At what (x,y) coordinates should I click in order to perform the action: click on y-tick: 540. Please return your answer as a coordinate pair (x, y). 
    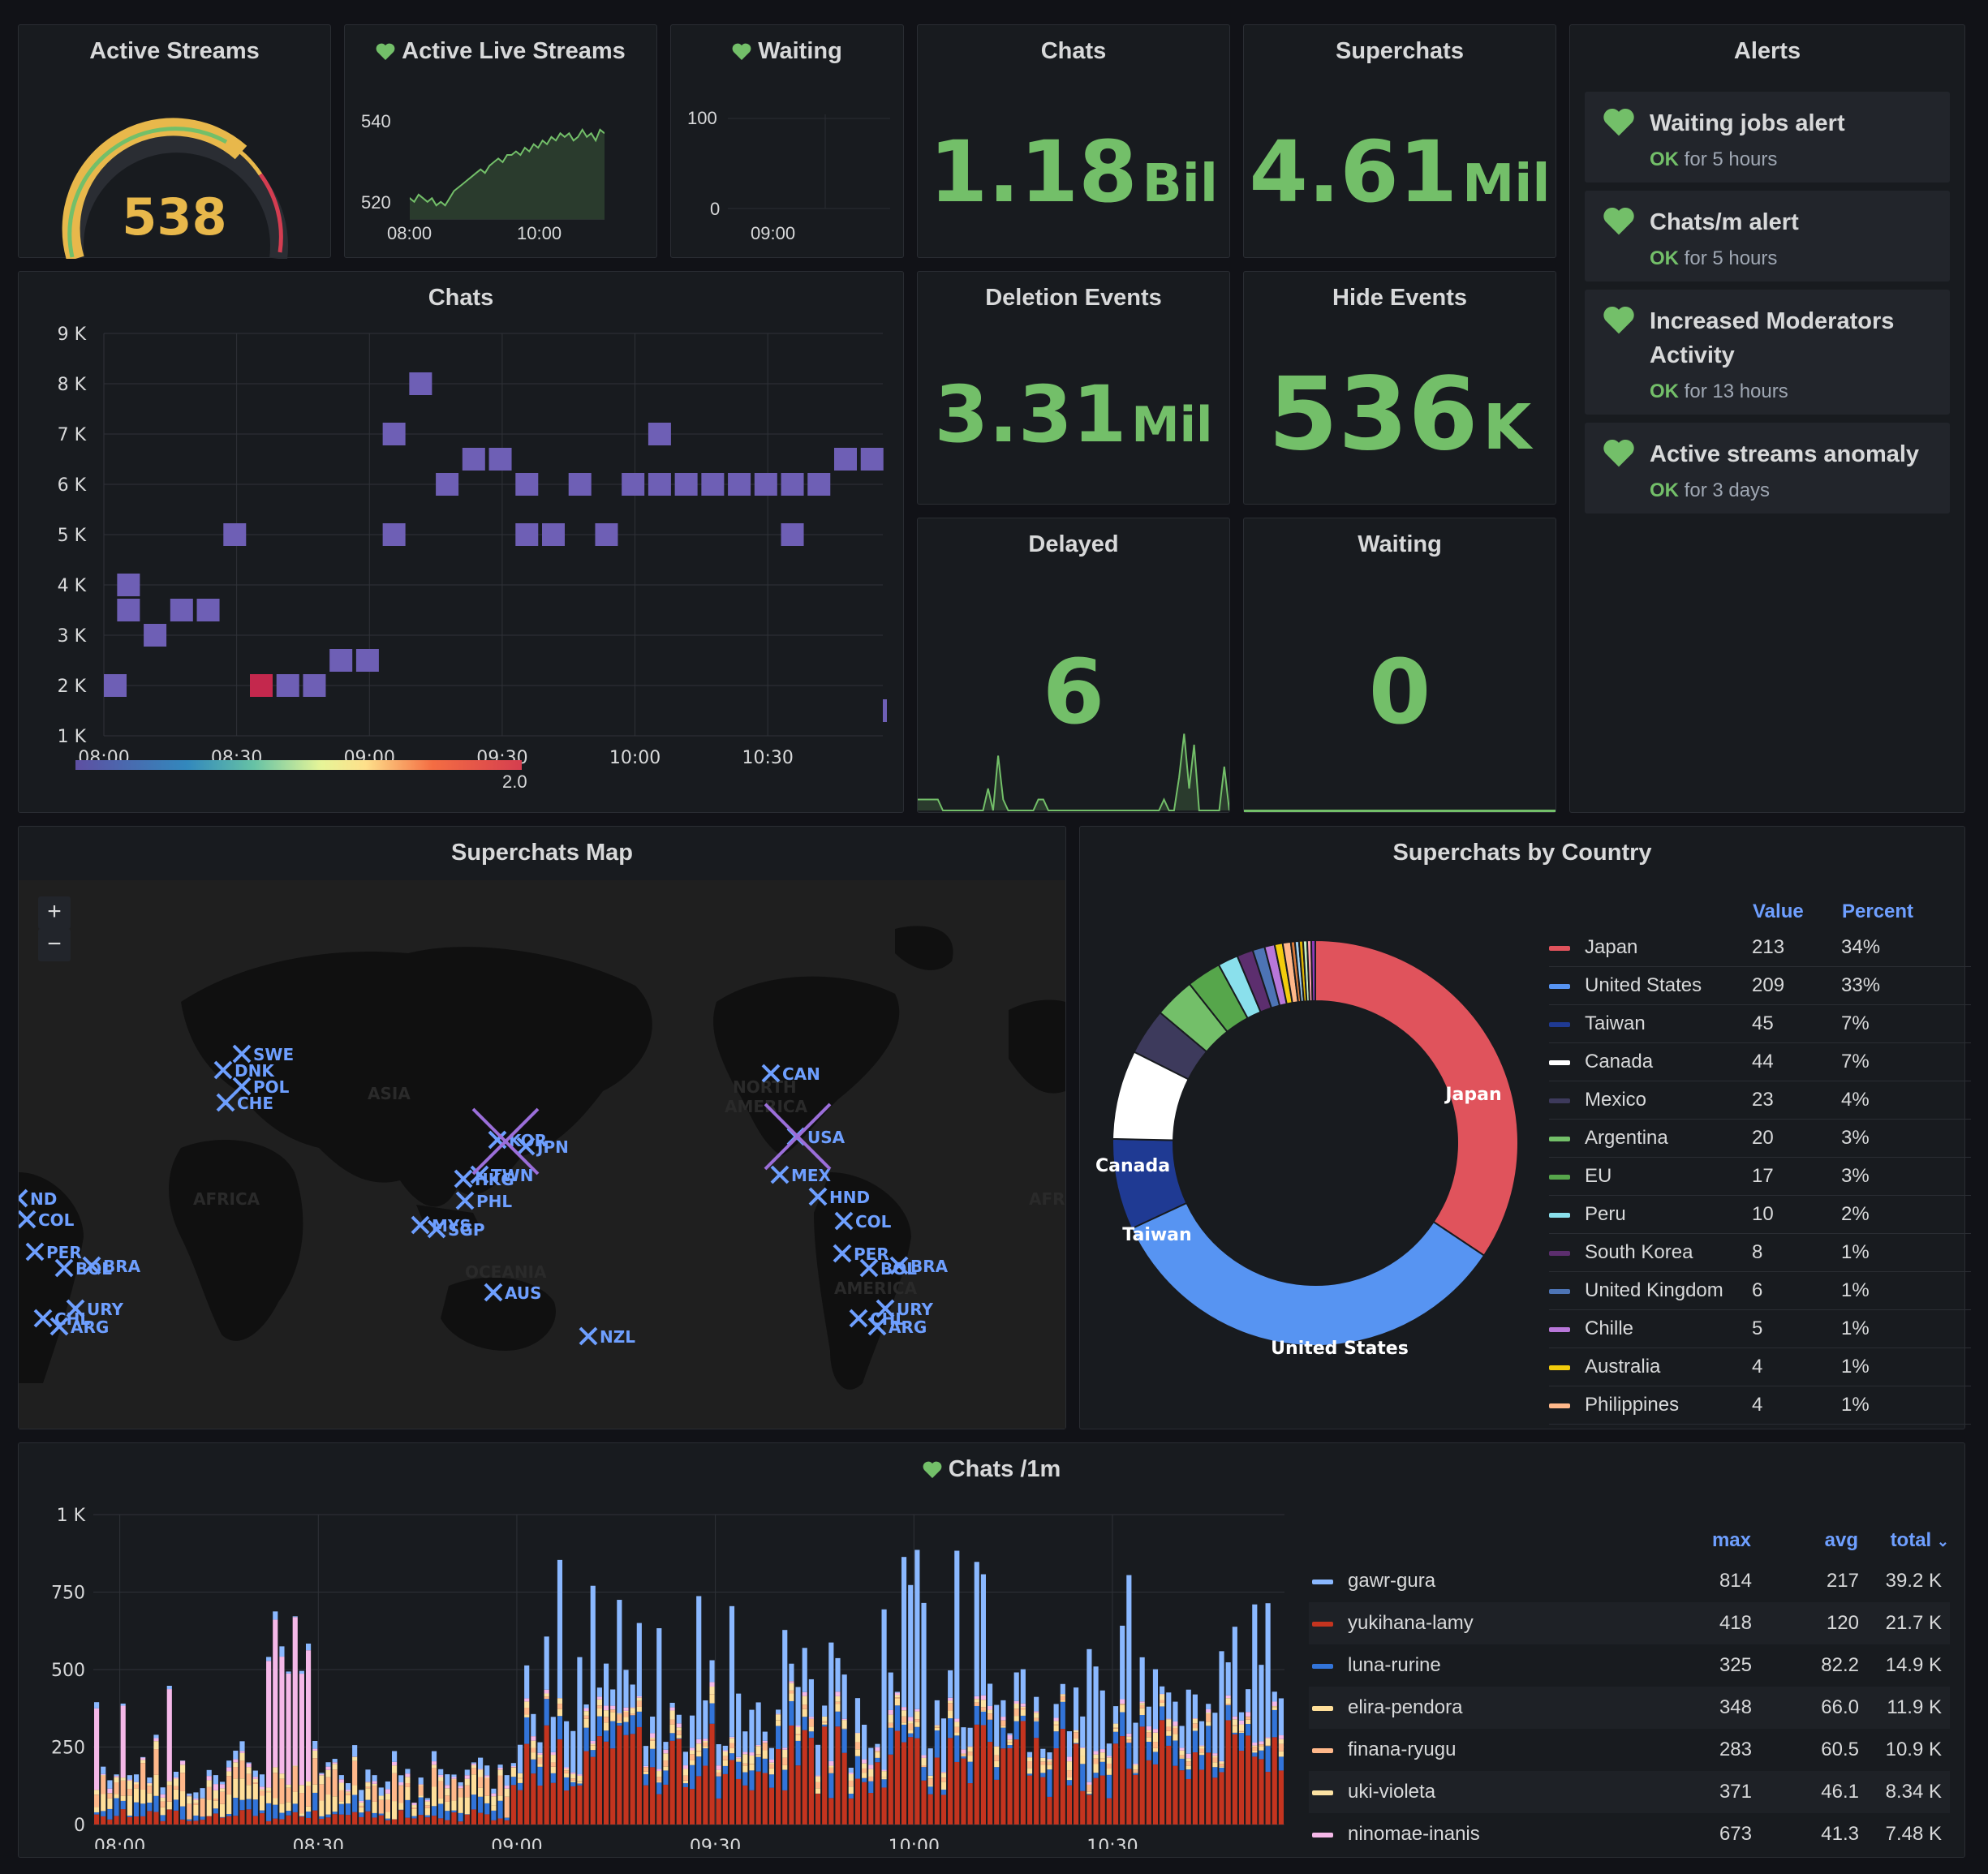
    Looking at the image, I should click on (376, 121).